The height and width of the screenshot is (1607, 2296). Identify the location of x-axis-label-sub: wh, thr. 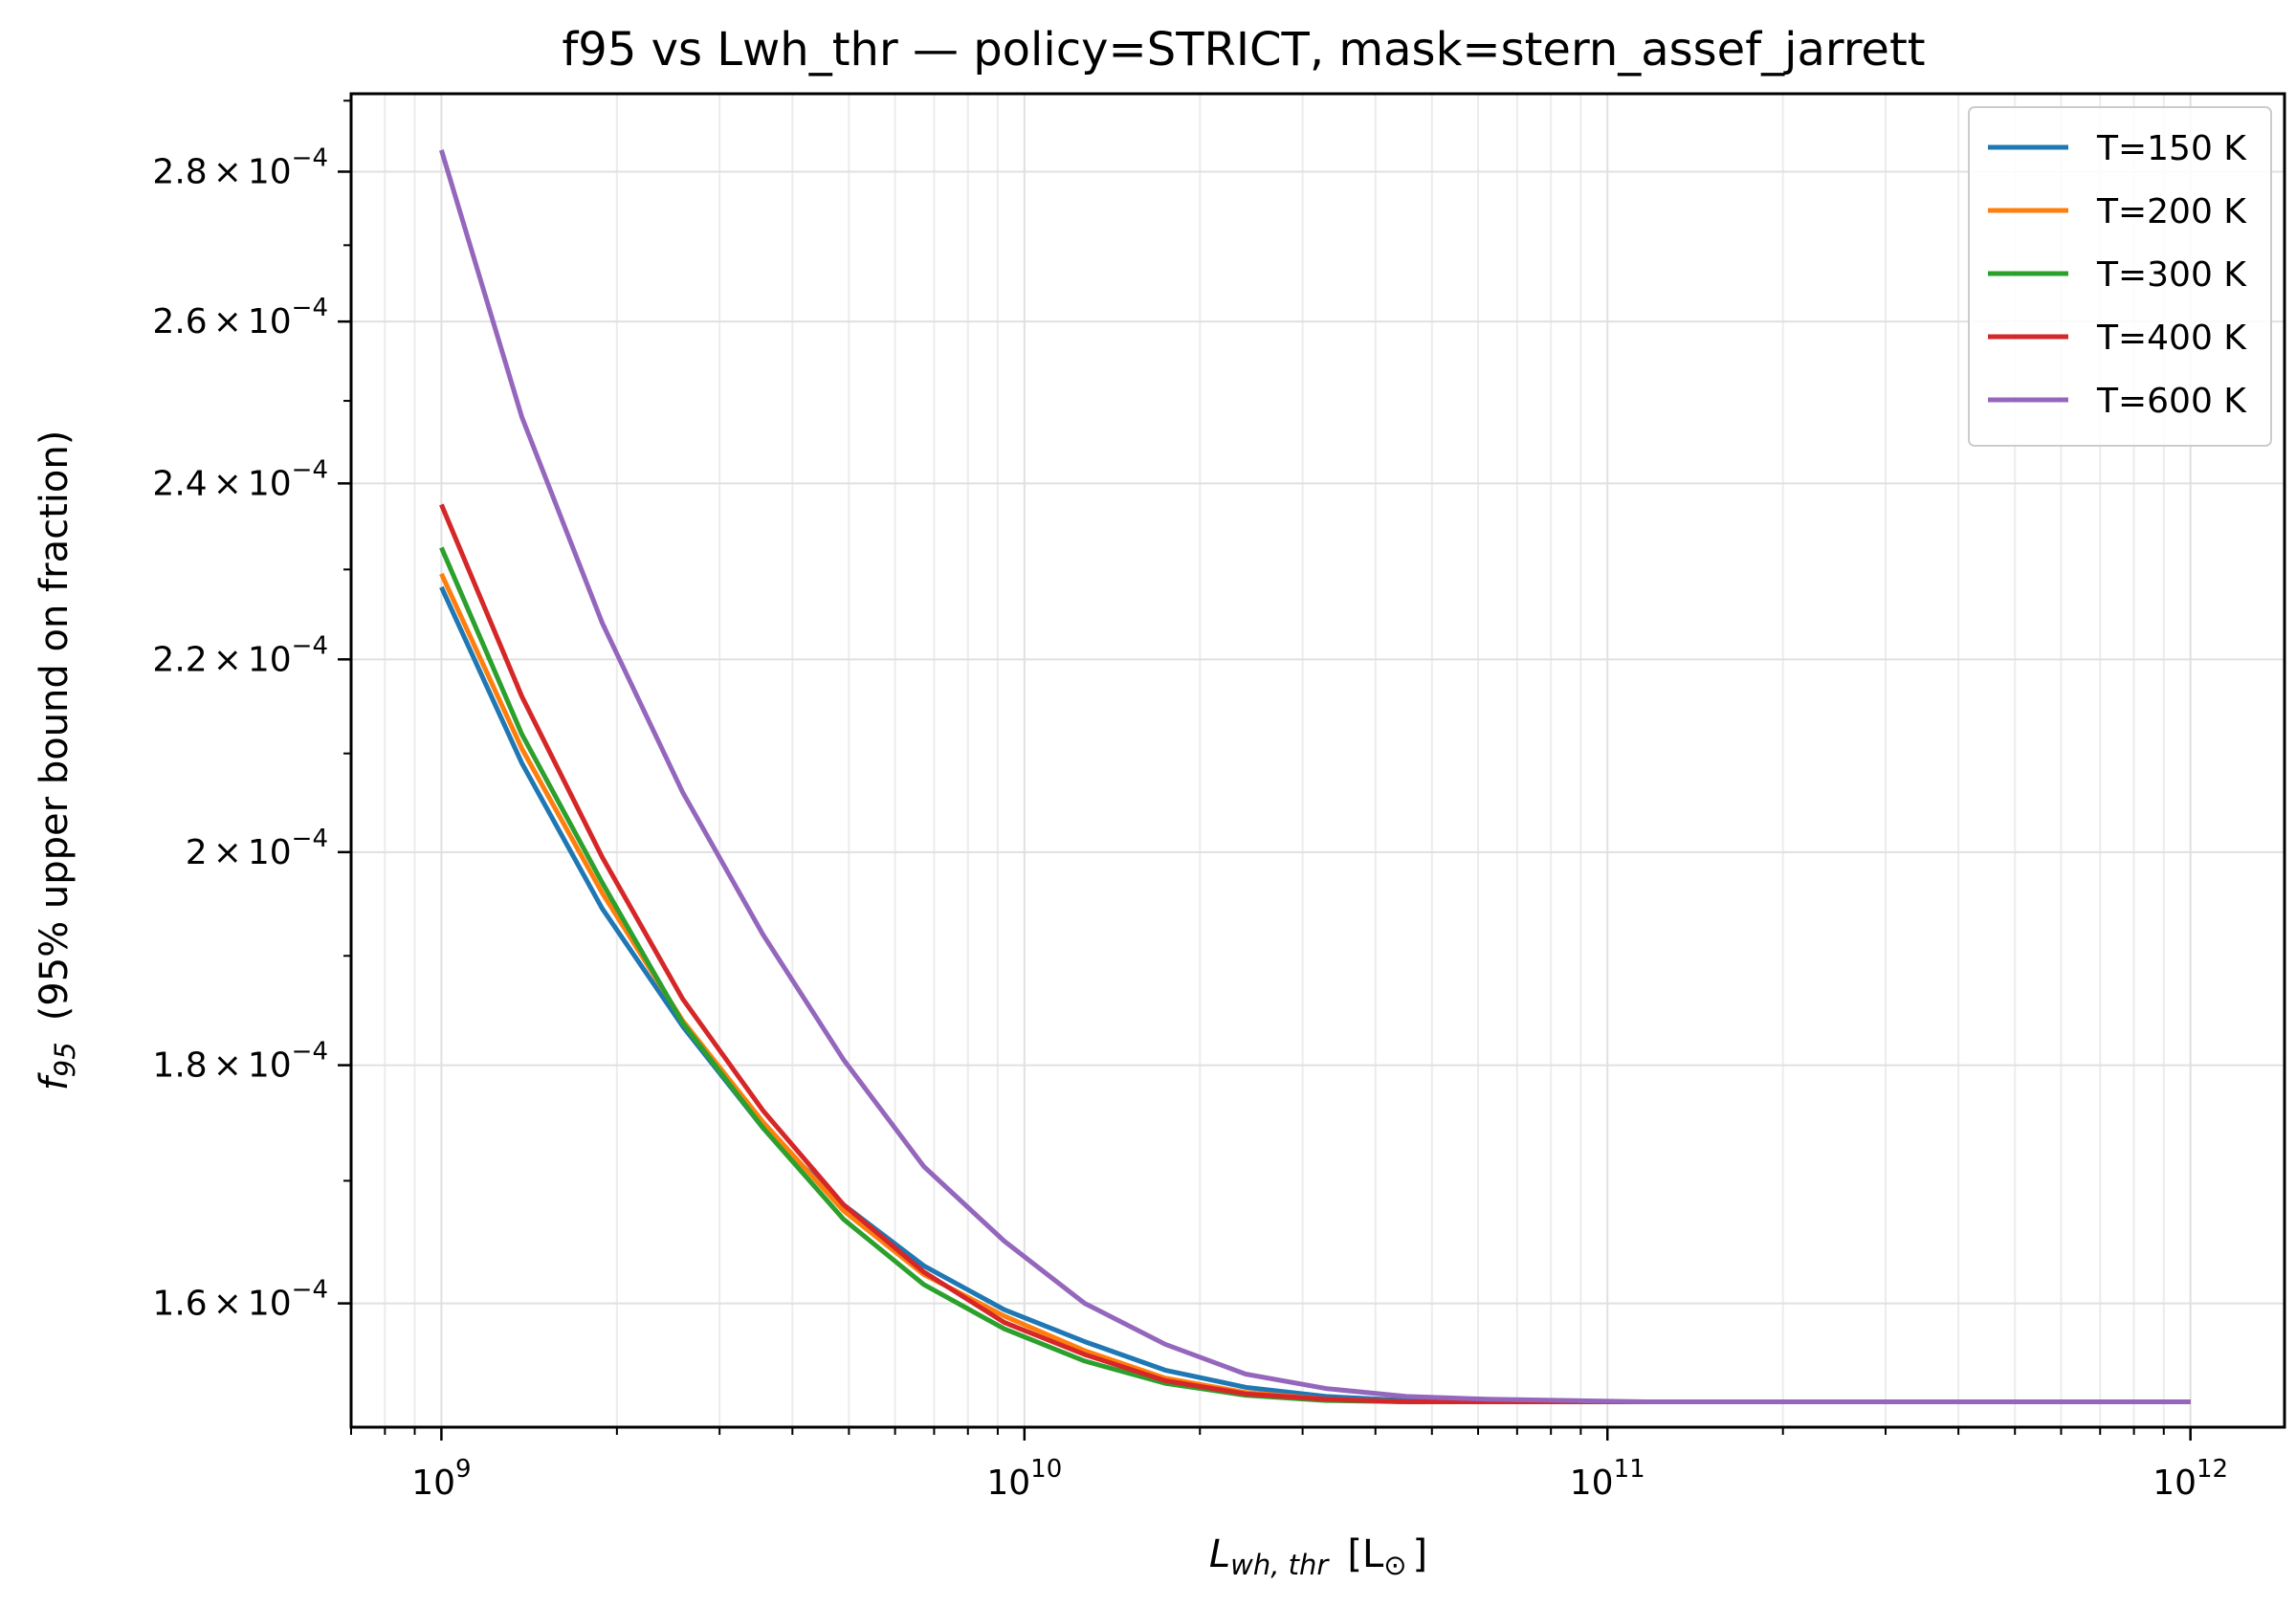
(1280, 1565).